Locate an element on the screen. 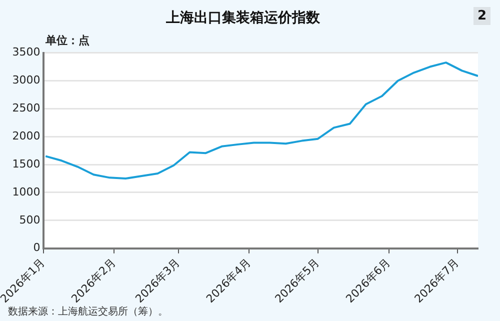  chart-title: 上海出口集装箱运价指数 is located at coordinates (243, 18).